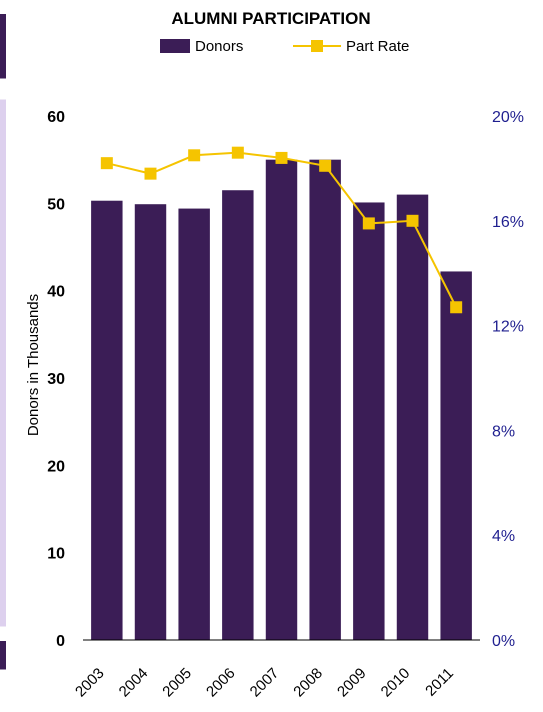 The width and height of the screenshot is (543, 712). Describe the element at coordinates (396, 683) in the screenshot. I see `x-tick-label: 2010` at that location.